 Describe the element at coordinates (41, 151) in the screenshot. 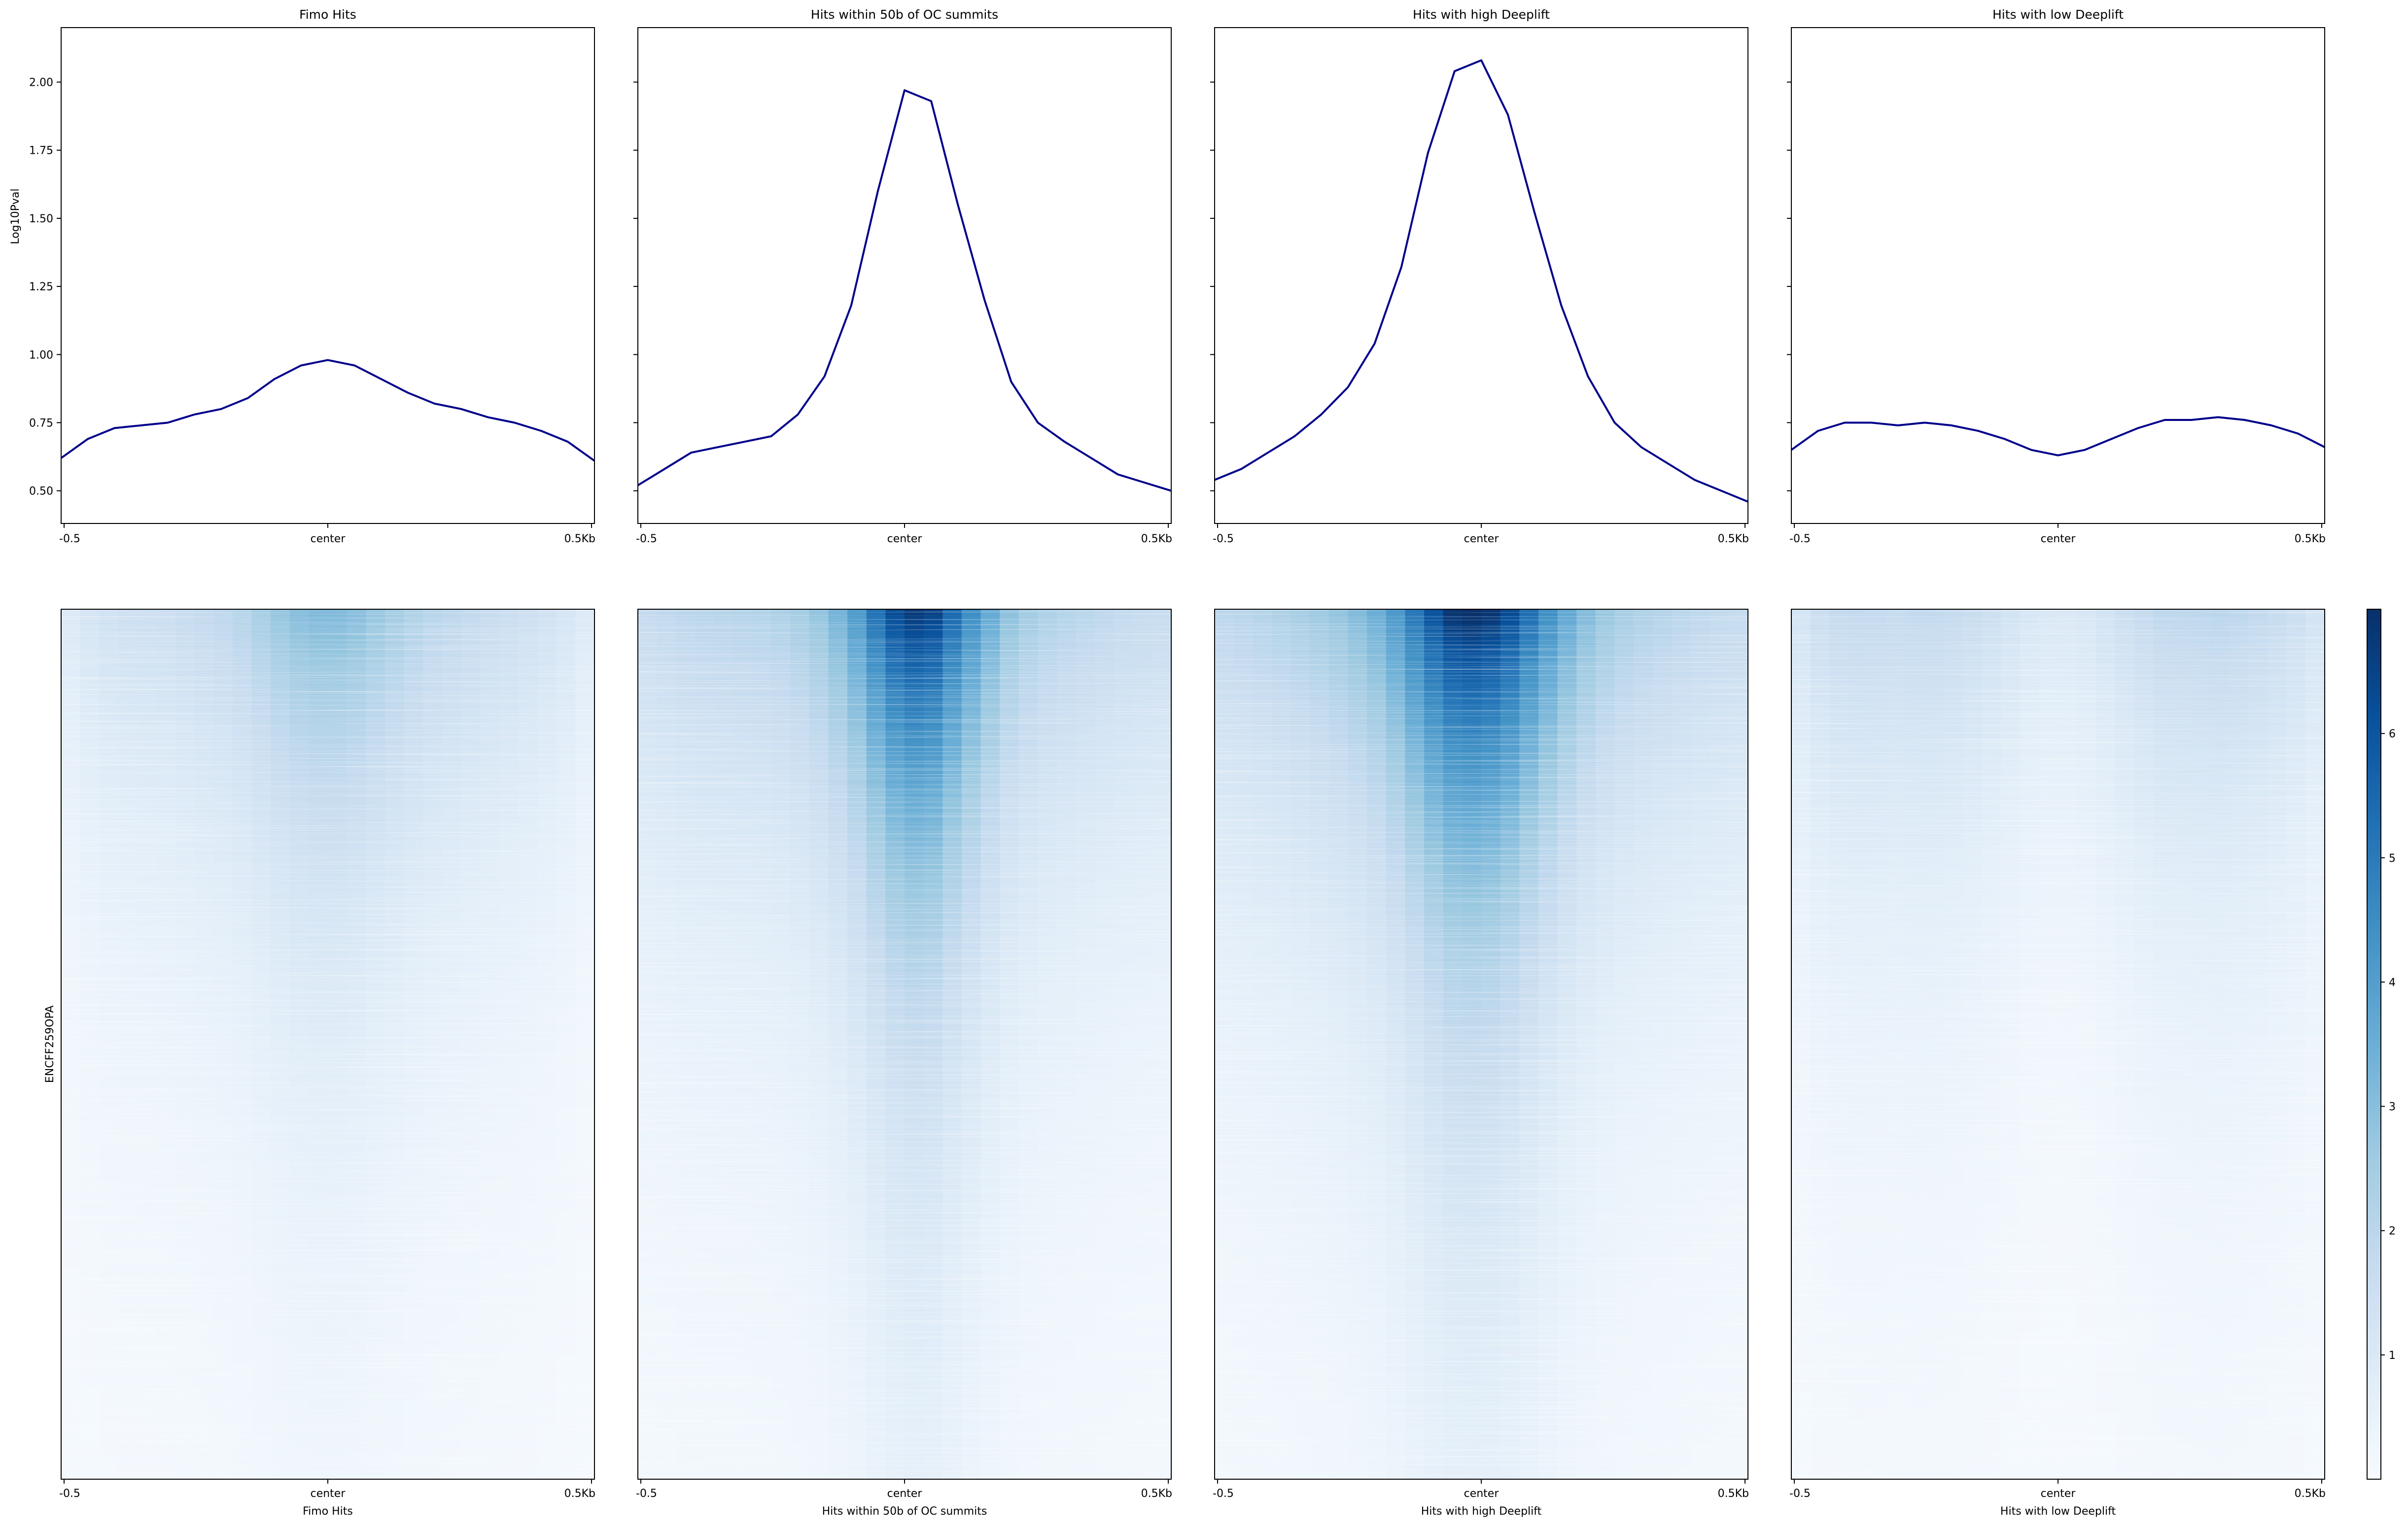

I see `y-tick-label: 1.75` at that location.